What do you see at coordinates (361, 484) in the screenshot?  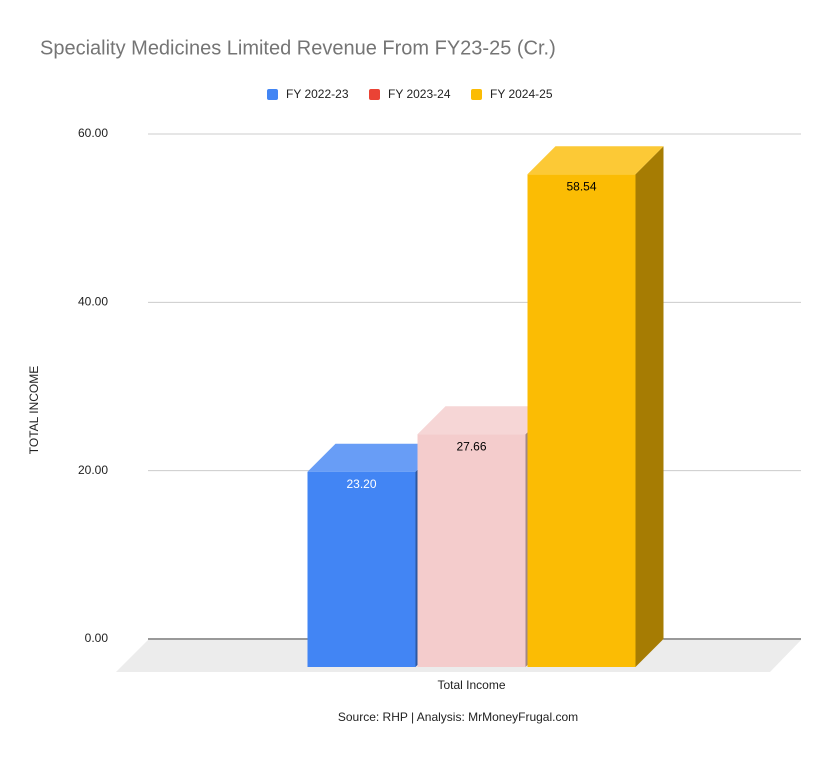 I see `value-label: 23.20` at bounding box center [361, 484].